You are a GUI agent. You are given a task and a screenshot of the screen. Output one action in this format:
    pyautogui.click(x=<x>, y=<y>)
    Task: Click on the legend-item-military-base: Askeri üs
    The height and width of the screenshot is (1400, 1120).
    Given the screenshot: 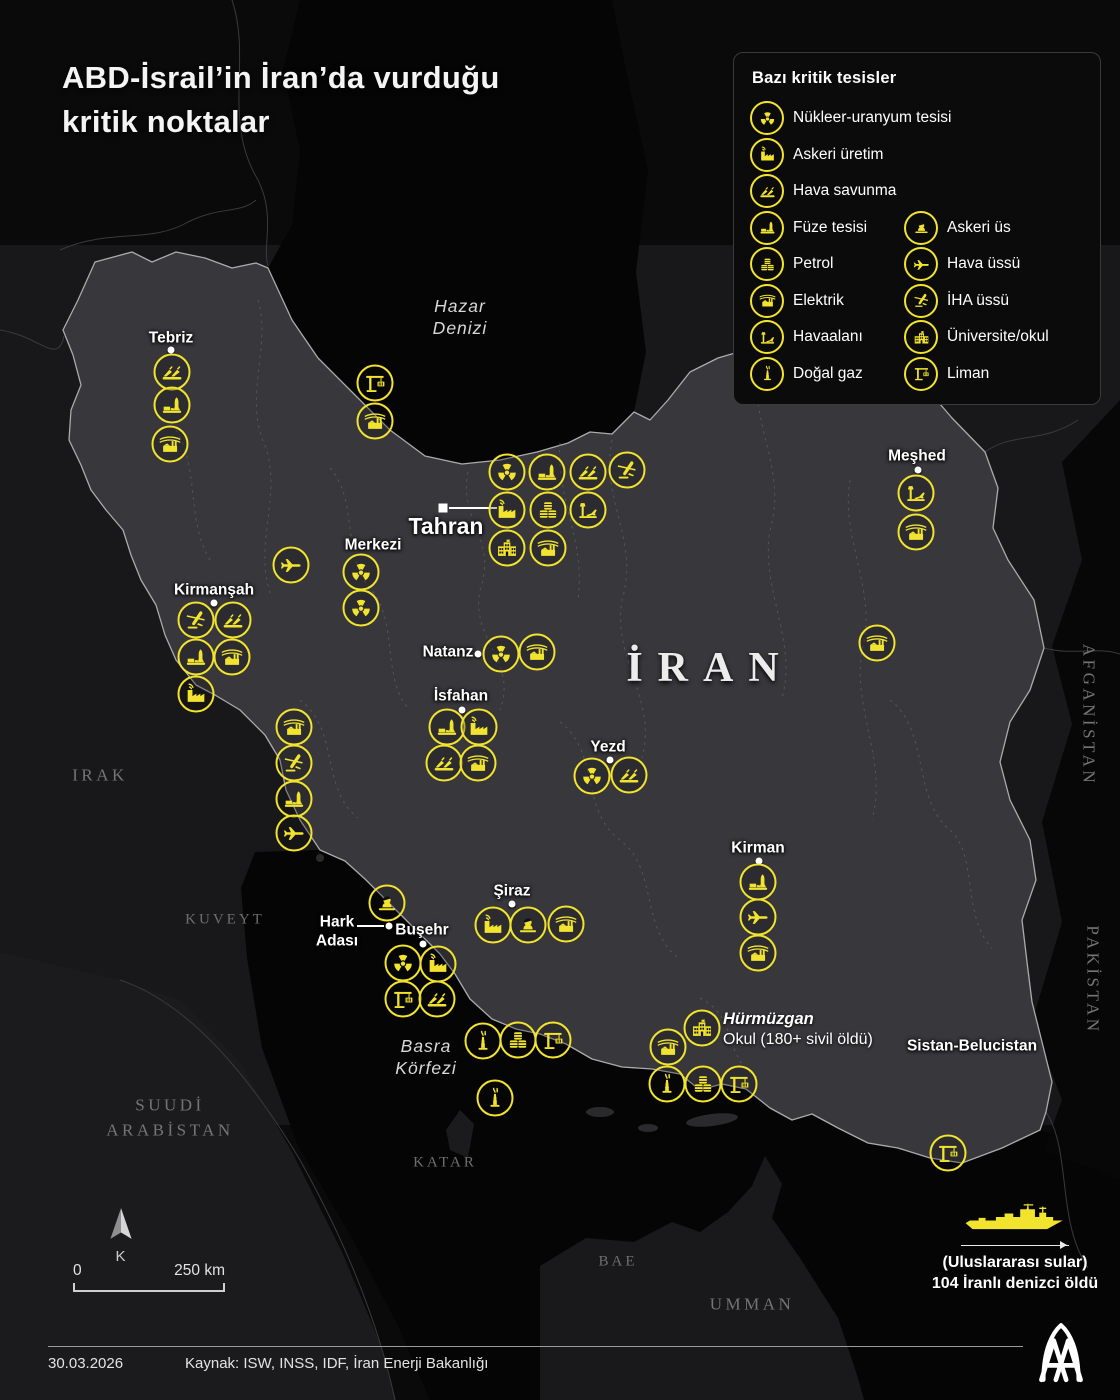 What is the action you would take?
    pyautogui.click(x=995, y=227)
    